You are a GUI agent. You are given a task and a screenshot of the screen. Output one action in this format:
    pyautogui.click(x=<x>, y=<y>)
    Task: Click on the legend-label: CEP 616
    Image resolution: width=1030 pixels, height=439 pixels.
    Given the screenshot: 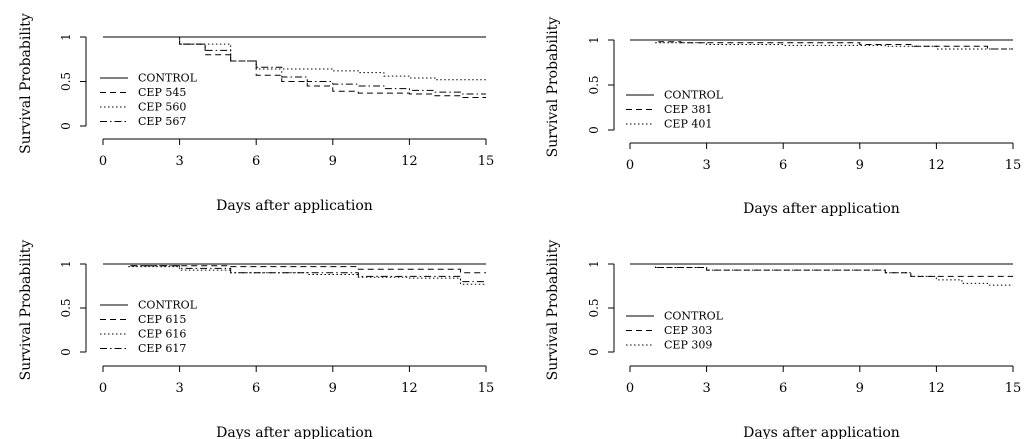 What is the action you would take?
    pyautogui.click(x=162, y=334)
    